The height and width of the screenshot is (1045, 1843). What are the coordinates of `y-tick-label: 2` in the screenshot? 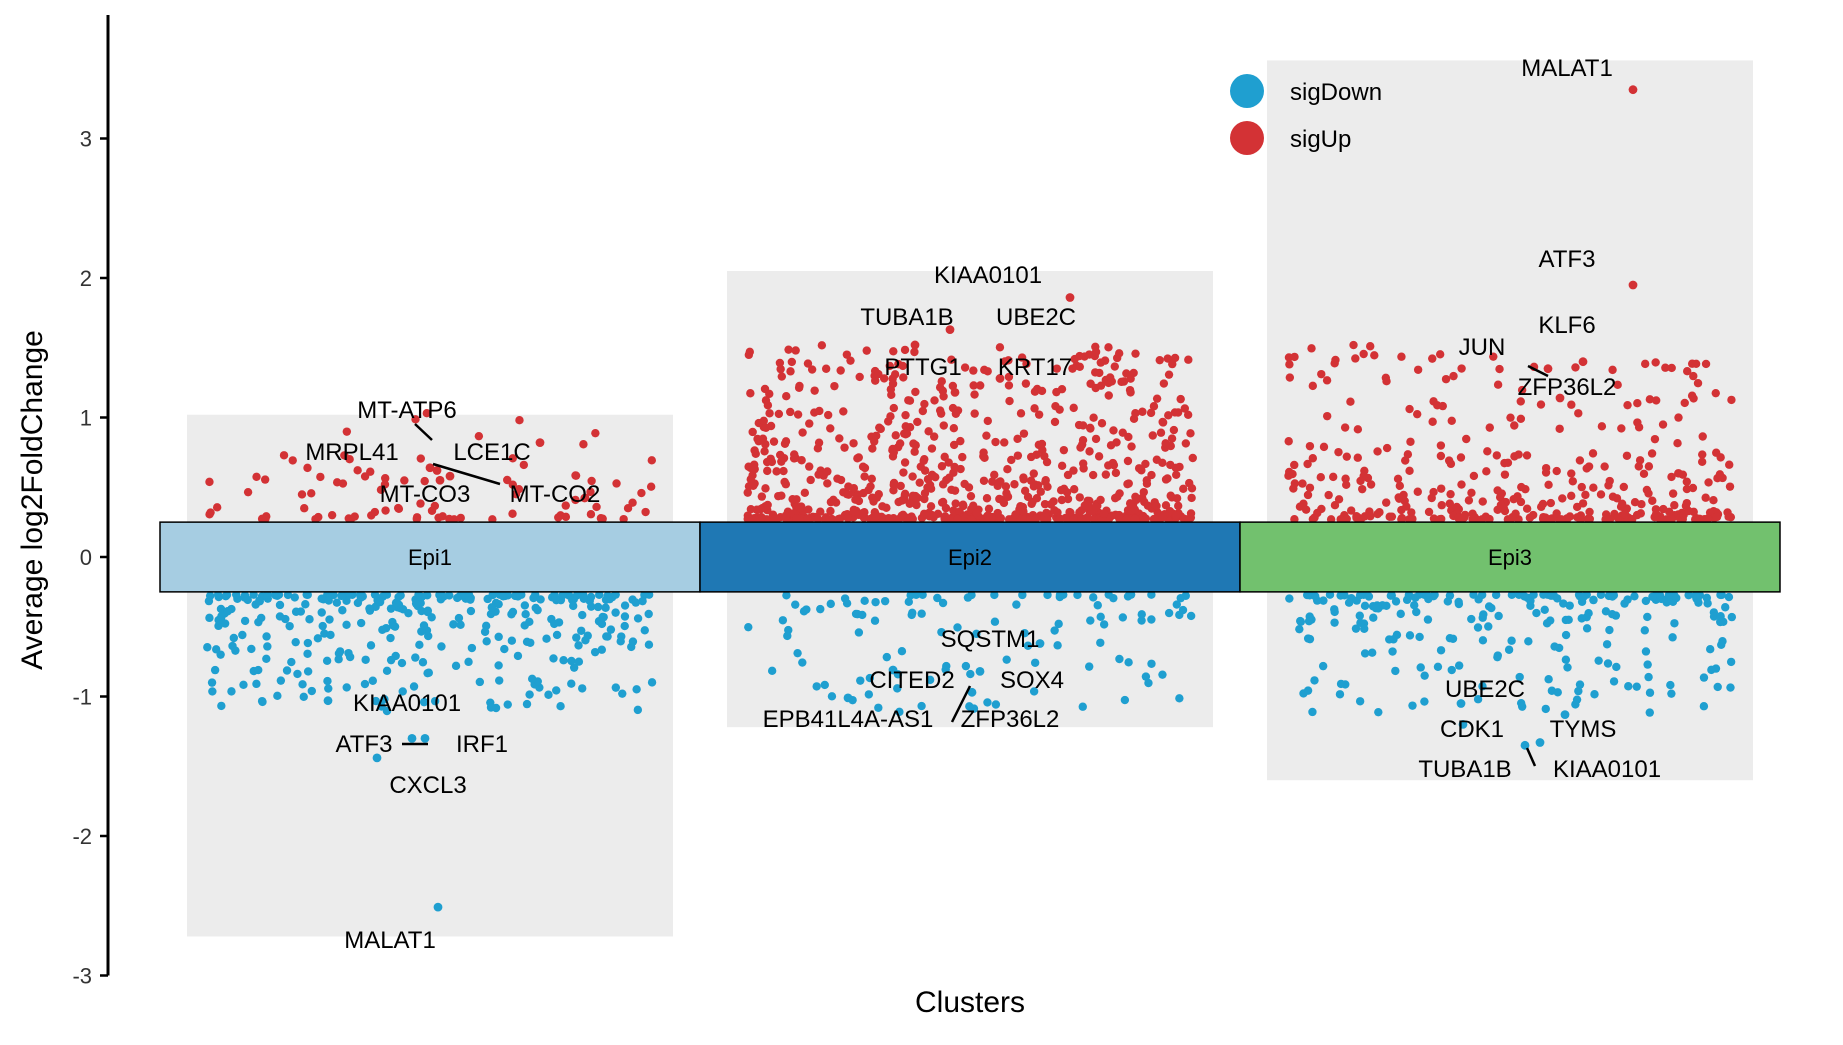 It's located at (86, 278).